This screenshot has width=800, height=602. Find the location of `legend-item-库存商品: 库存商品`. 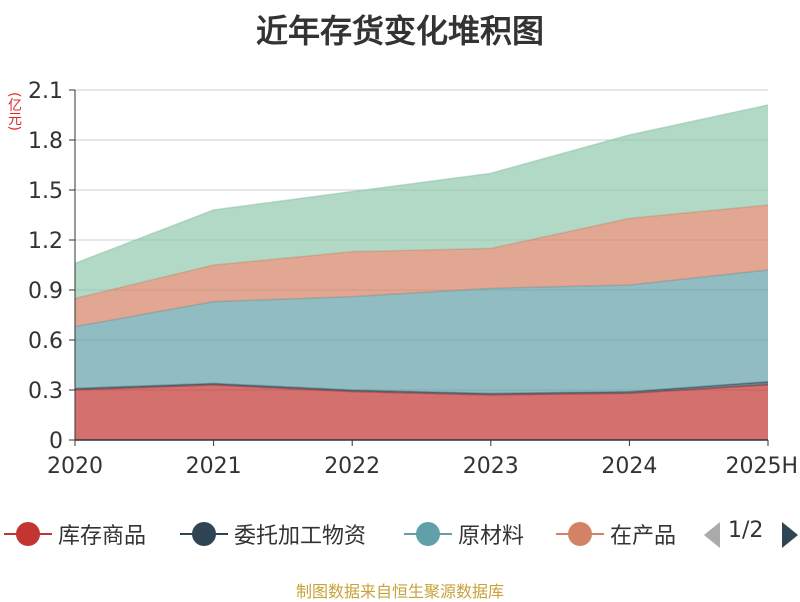

legend-item-库存商品: 库存商品 is located at coordinates (75, 534).